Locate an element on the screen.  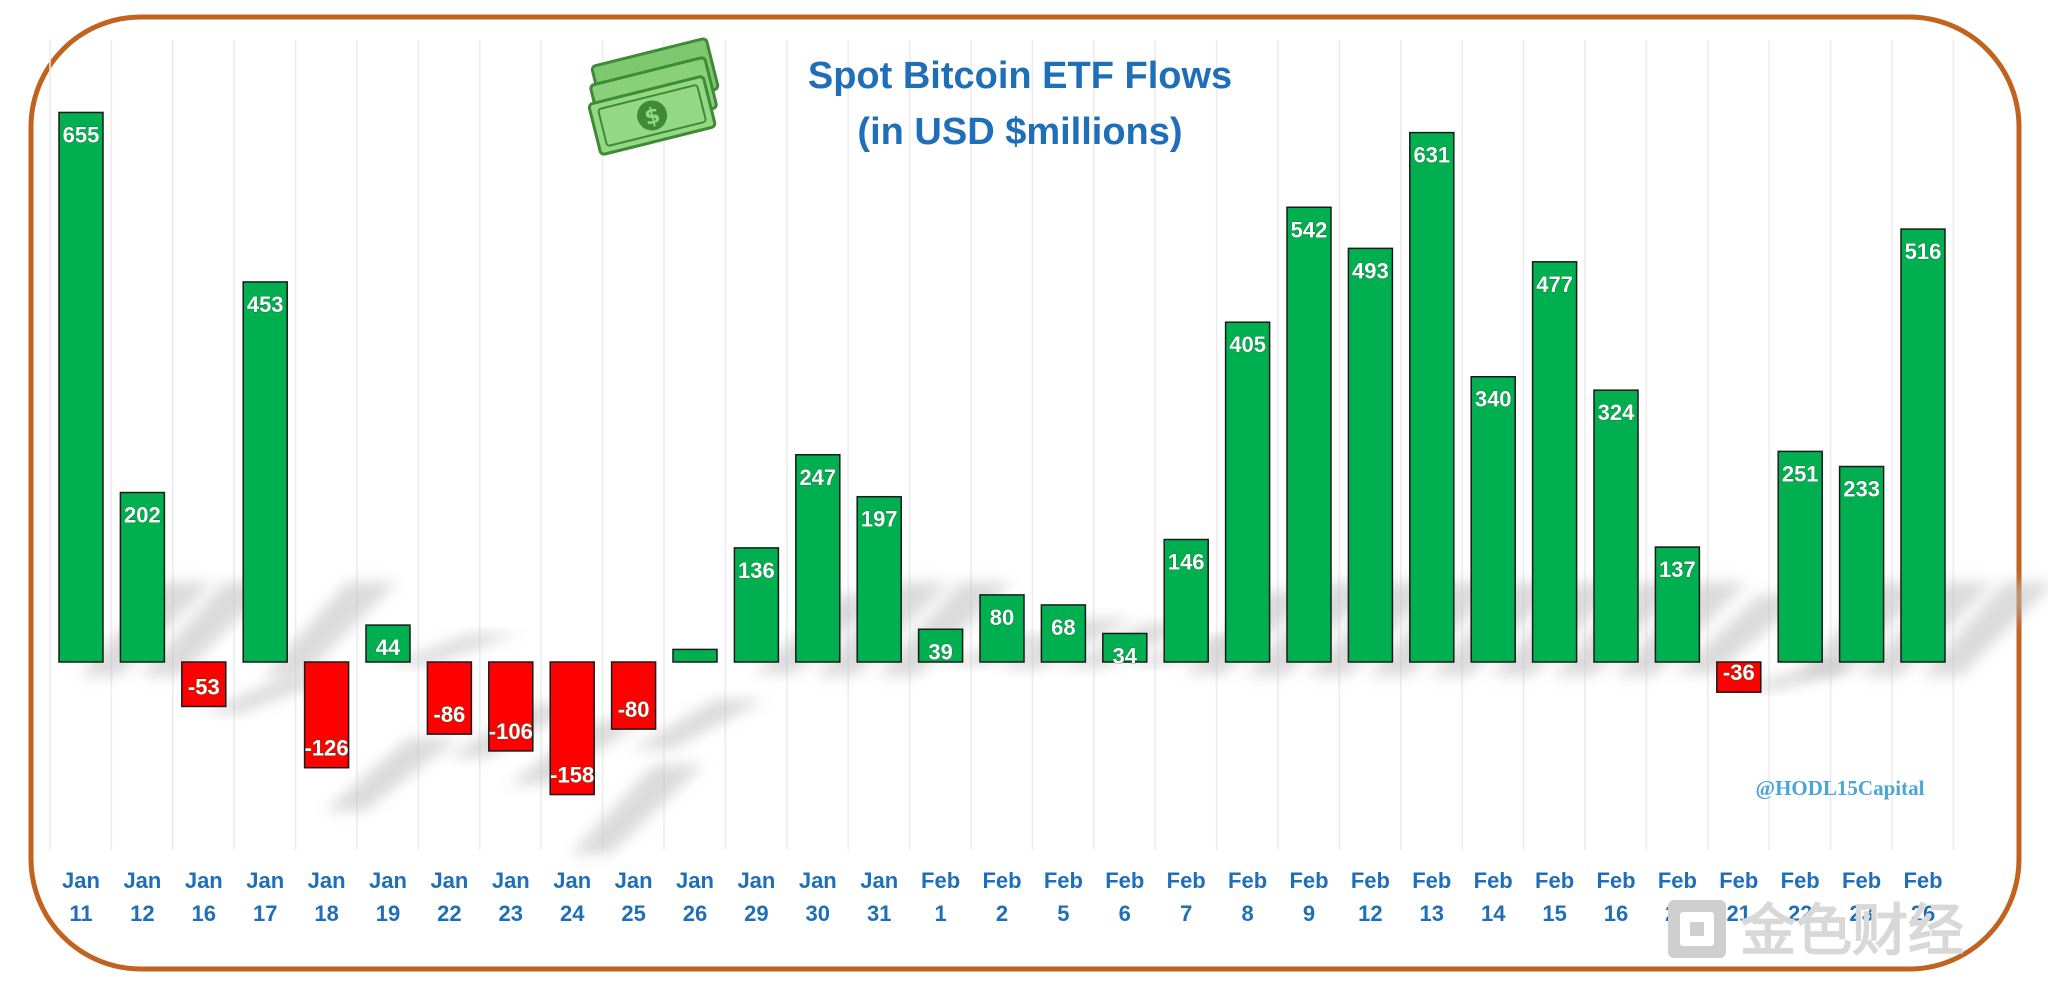
tick-label-day: 23 is located at coordinates (511, 913).